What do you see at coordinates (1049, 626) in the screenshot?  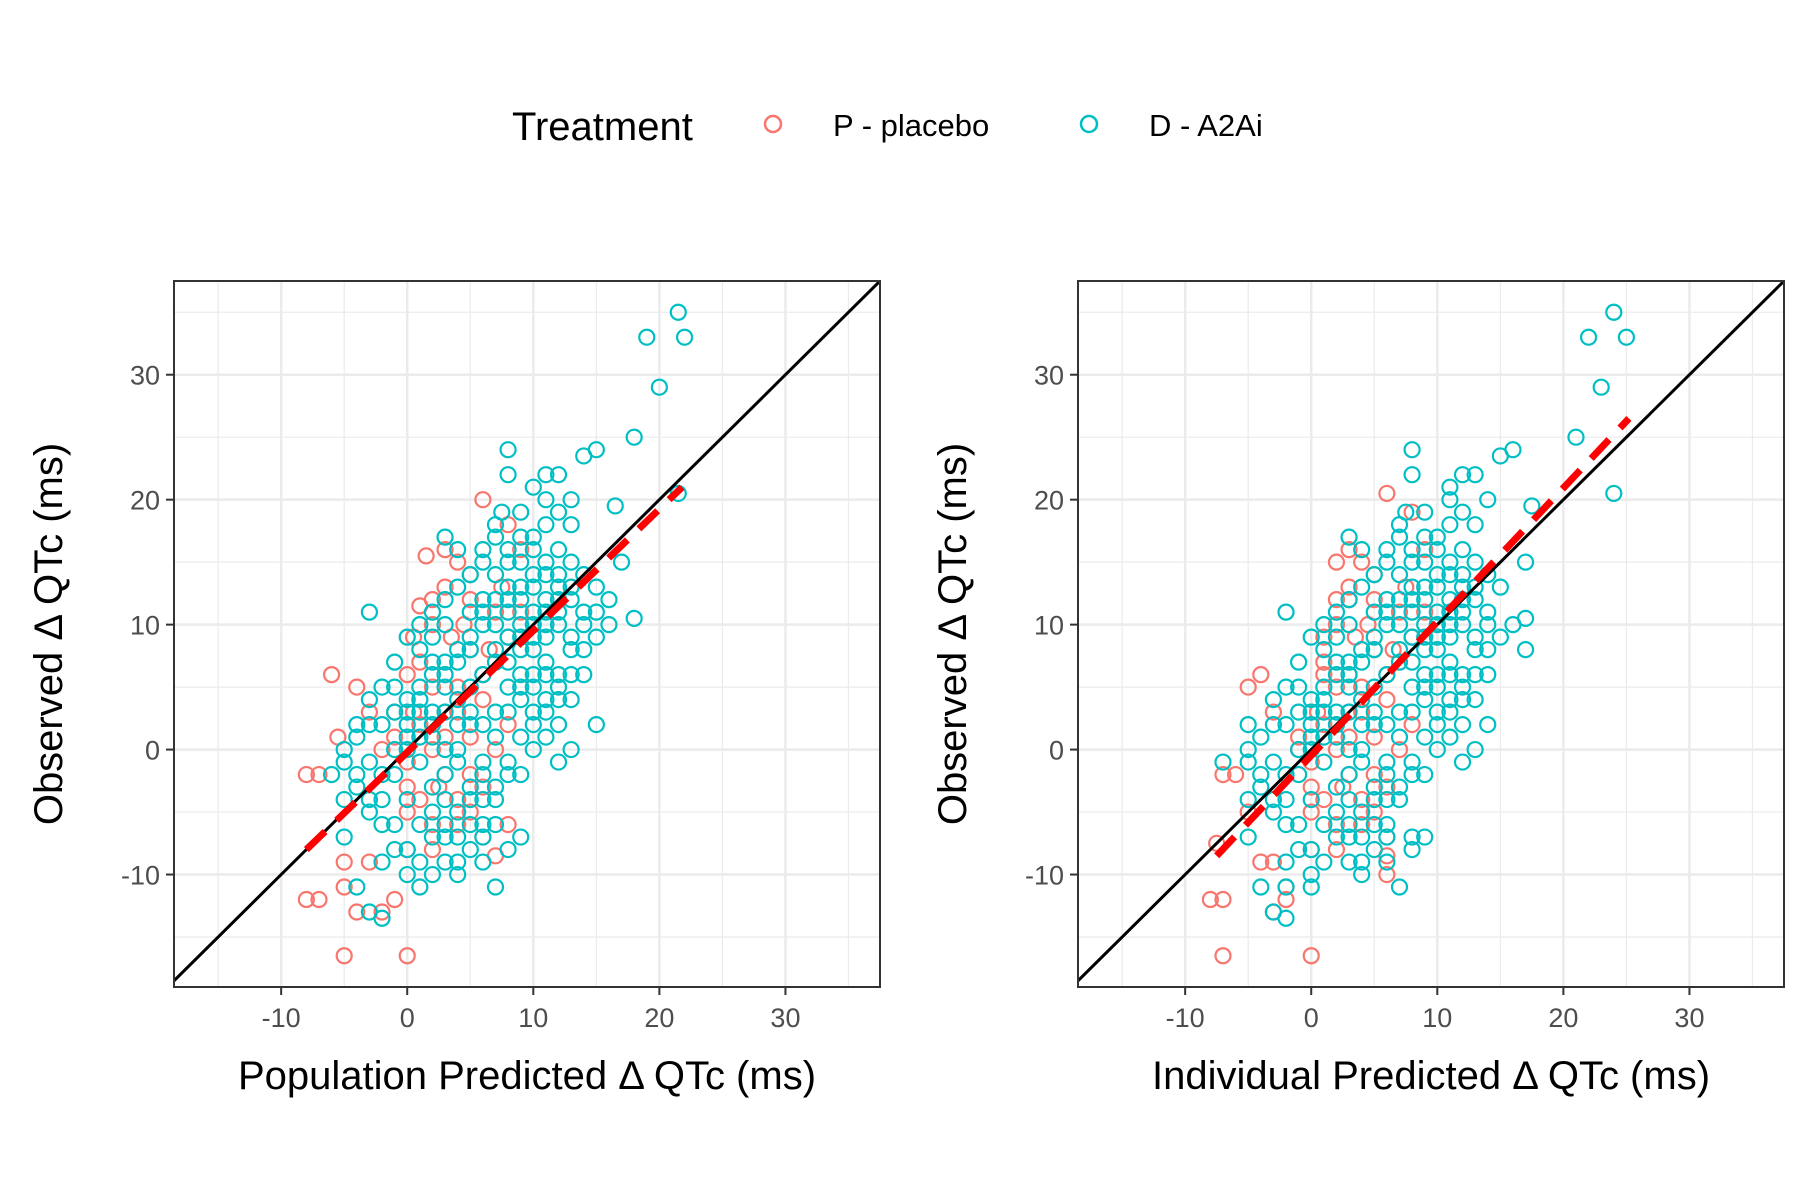 I see `y-tick-label: 10` at bounding box center [1049, 626].